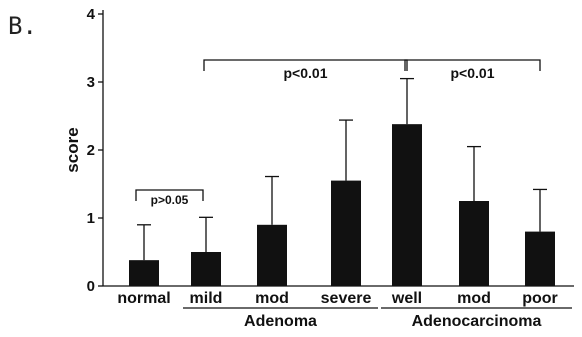  Describe the element at coordinates (206, 298) in the screenshot. I see `category-label: mild` at that location.